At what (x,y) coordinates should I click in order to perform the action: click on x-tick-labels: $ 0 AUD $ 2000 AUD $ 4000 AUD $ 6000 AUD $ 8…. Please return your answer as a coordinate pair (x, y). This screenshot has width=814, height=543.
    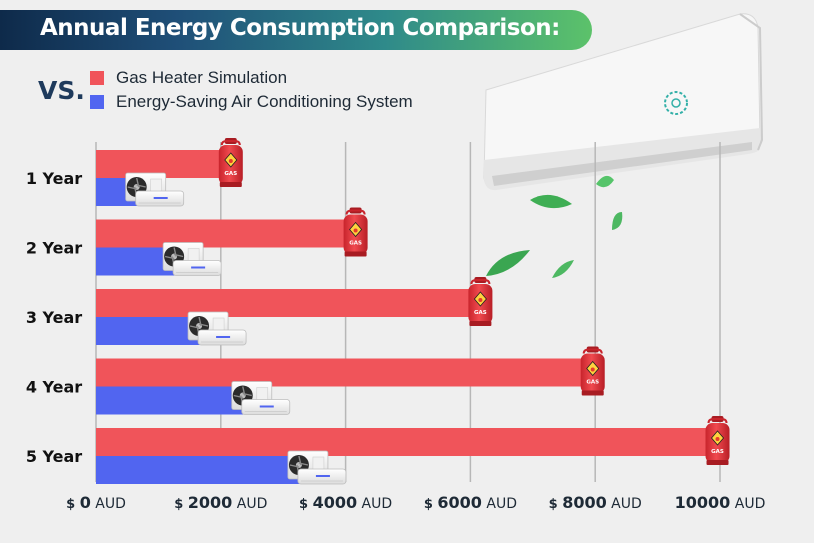
    Looking at the image, I should click on (415, 502).